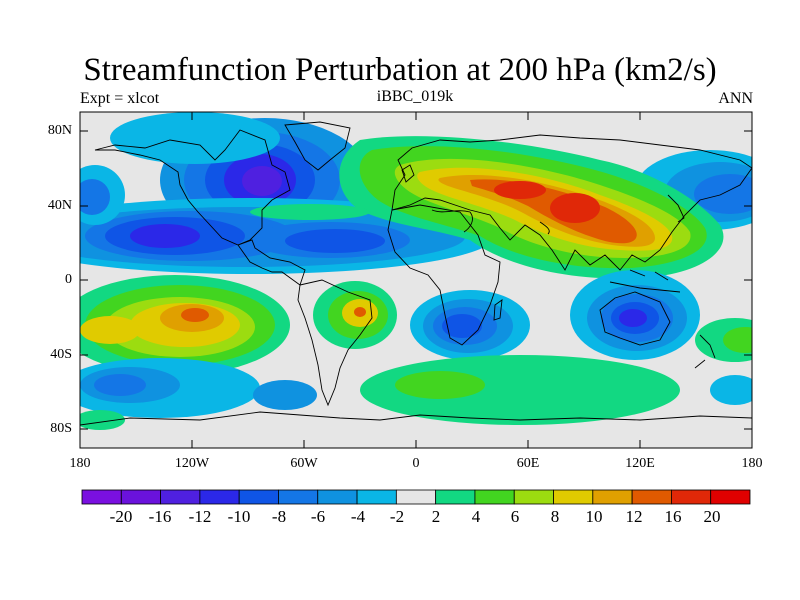 Image resolution: width=800 pixels, height=600 pixels. What do you see at coordinates (555, 516) in the screenshot?
I see `colorbar-label: 8` at bounding box center [555, 516].